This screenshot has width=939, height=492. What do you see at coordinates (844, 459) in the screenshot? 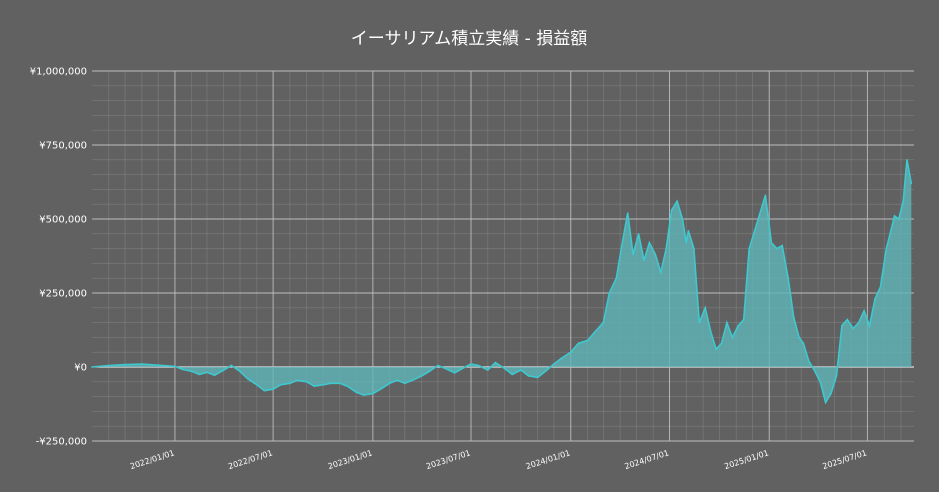
I see `x-tick-label: 2025/07/01` at bounding box center [844, 459].